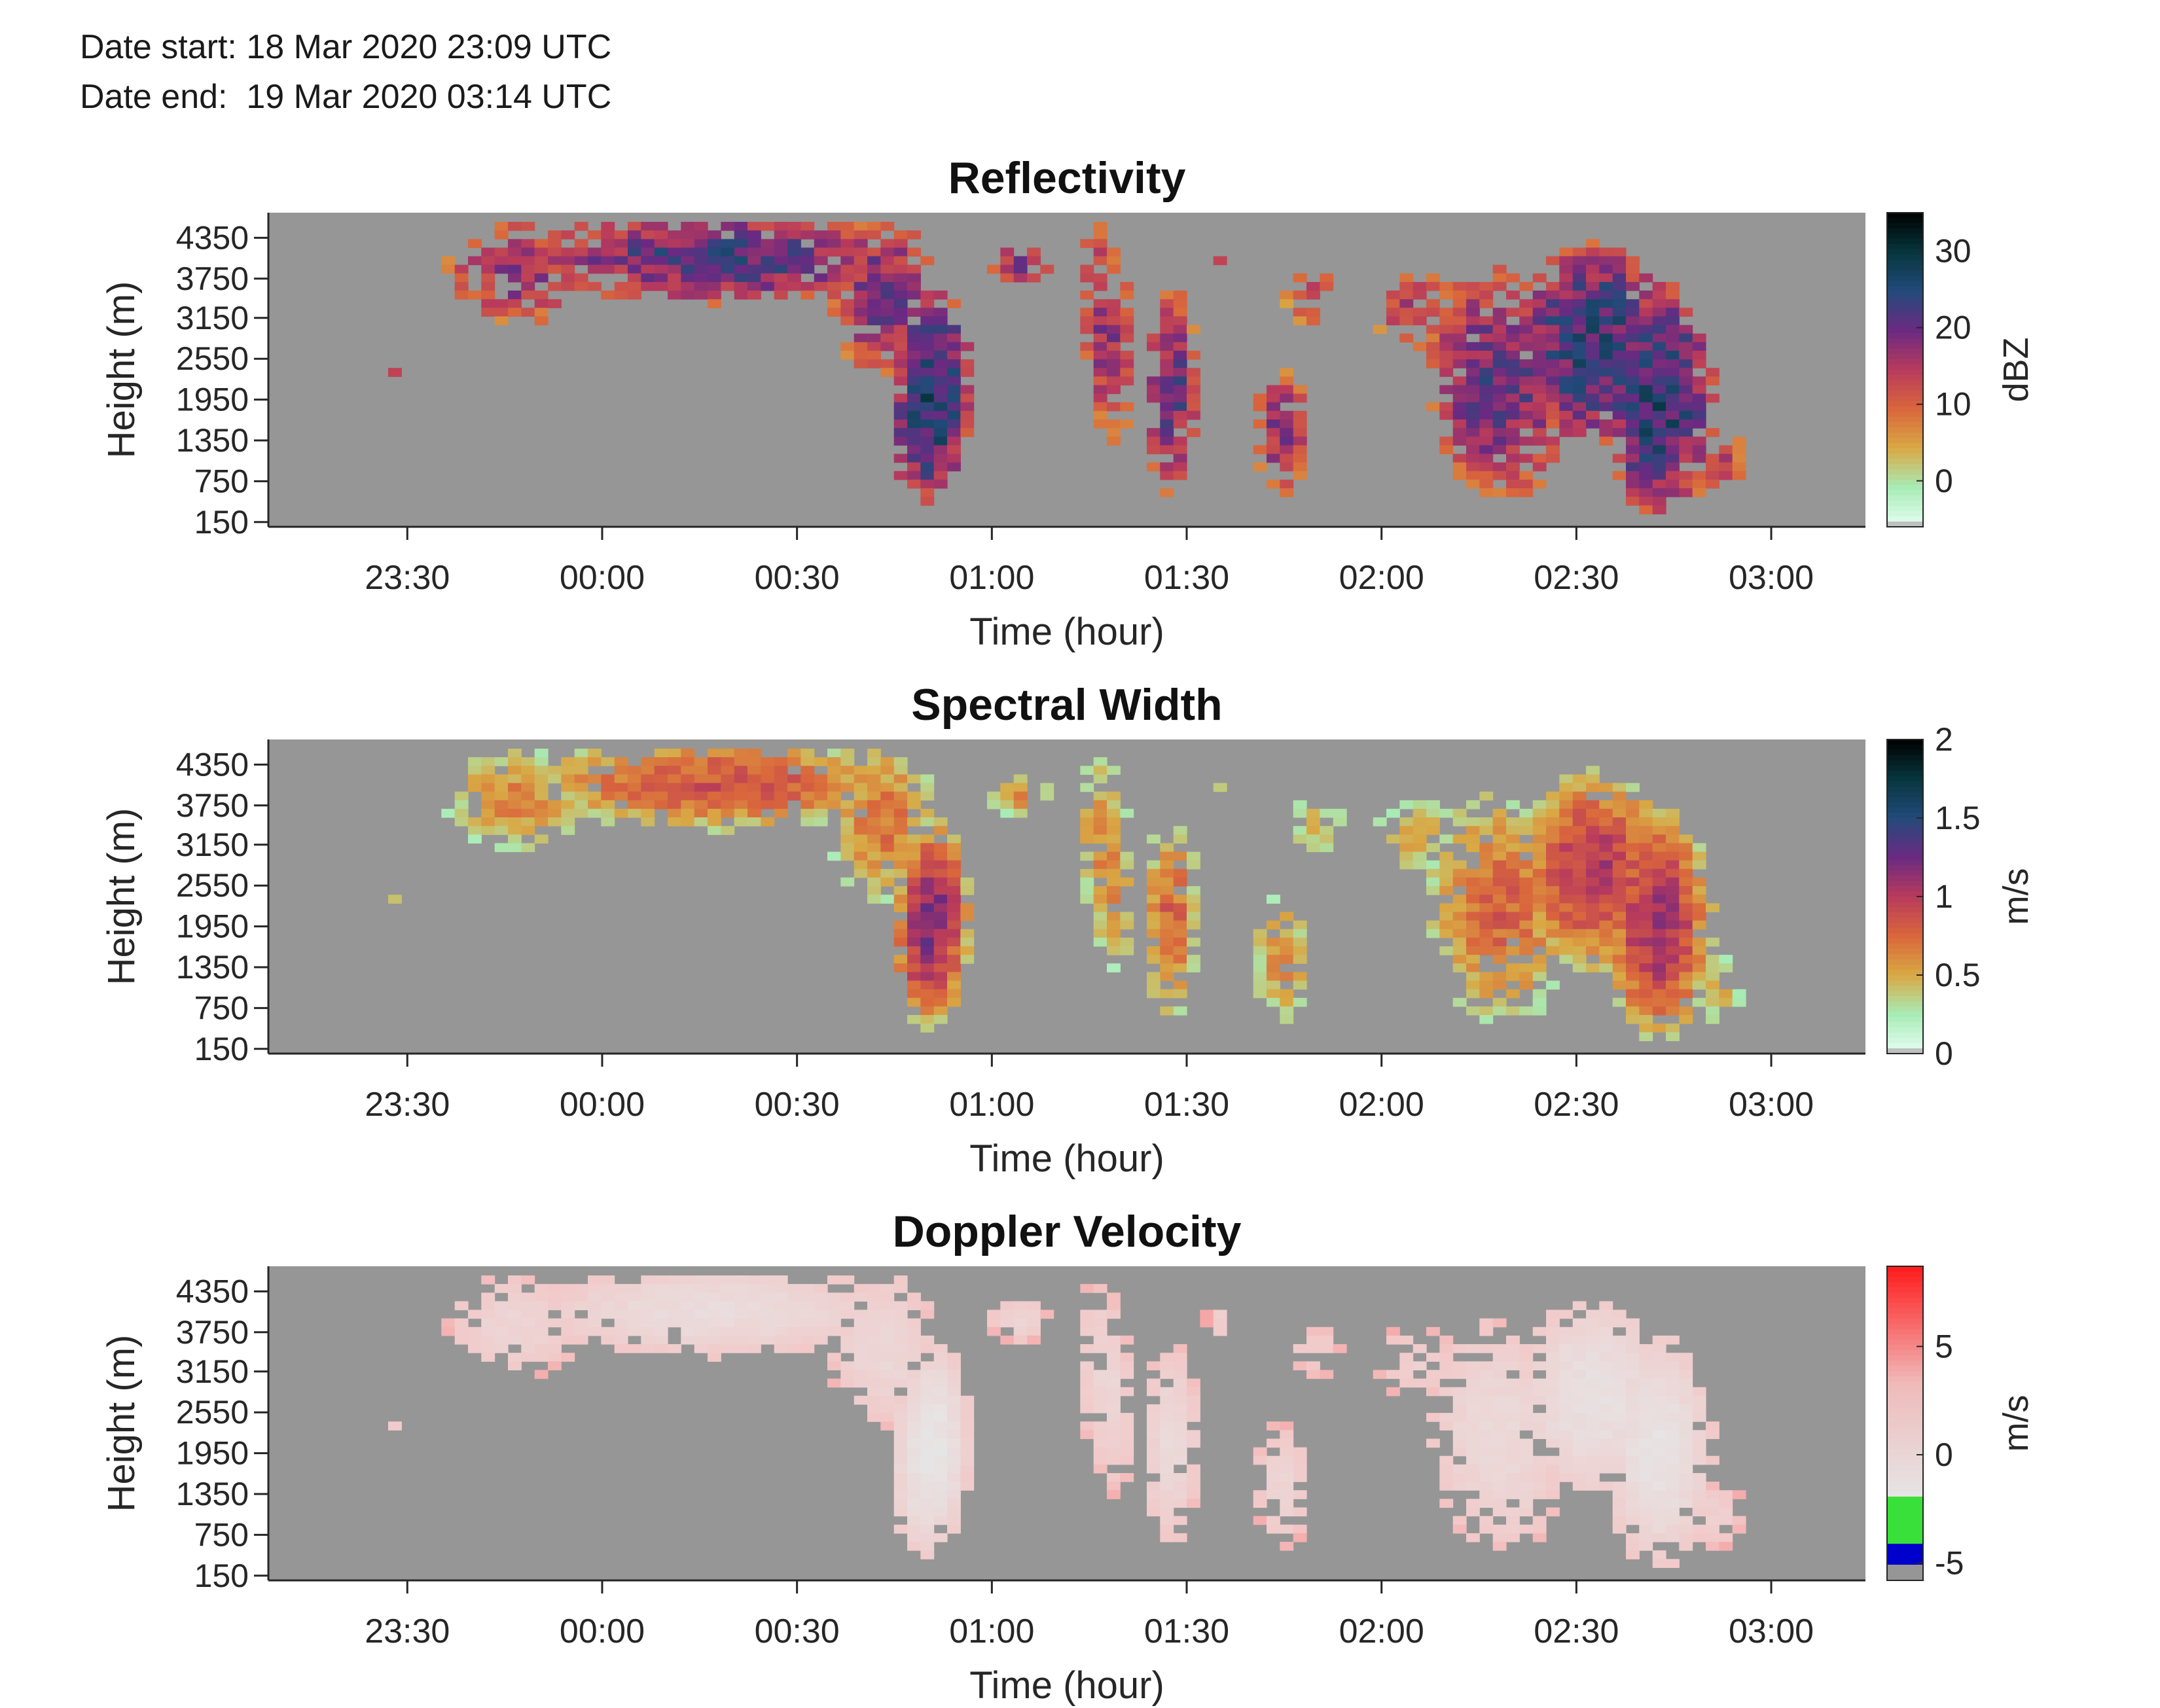 The height and width of the screenshot is (1708, 2160). I want to click on colorbar-label-0: dBZ, so click(2016, 370).